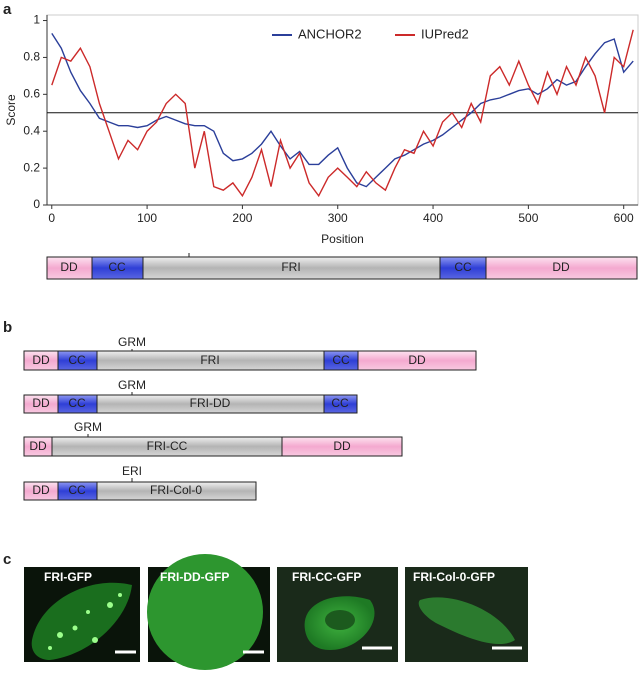  Describe the element at coordinates (31, 93) in the screenshot. I see `y-tick-label: 0.6` at that location.